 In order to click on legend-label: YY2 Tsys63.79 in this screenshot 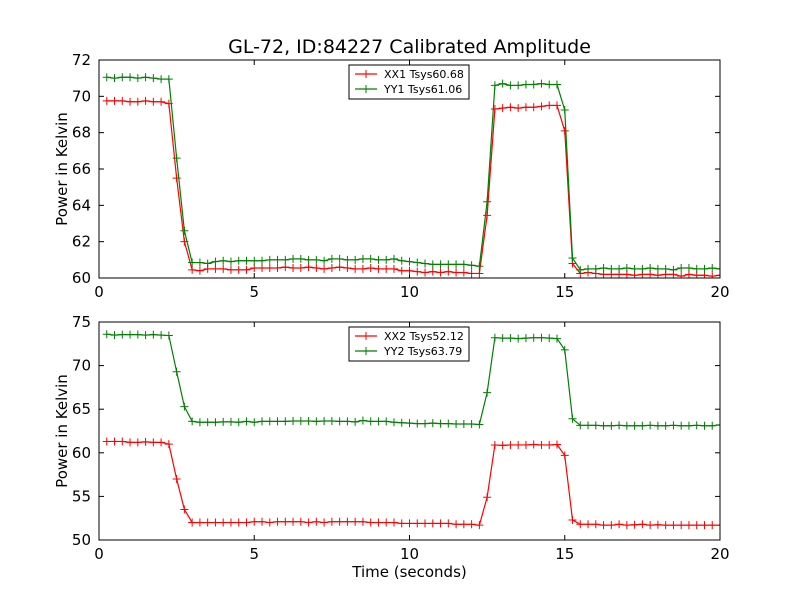, I will do `click(422, 351)`.